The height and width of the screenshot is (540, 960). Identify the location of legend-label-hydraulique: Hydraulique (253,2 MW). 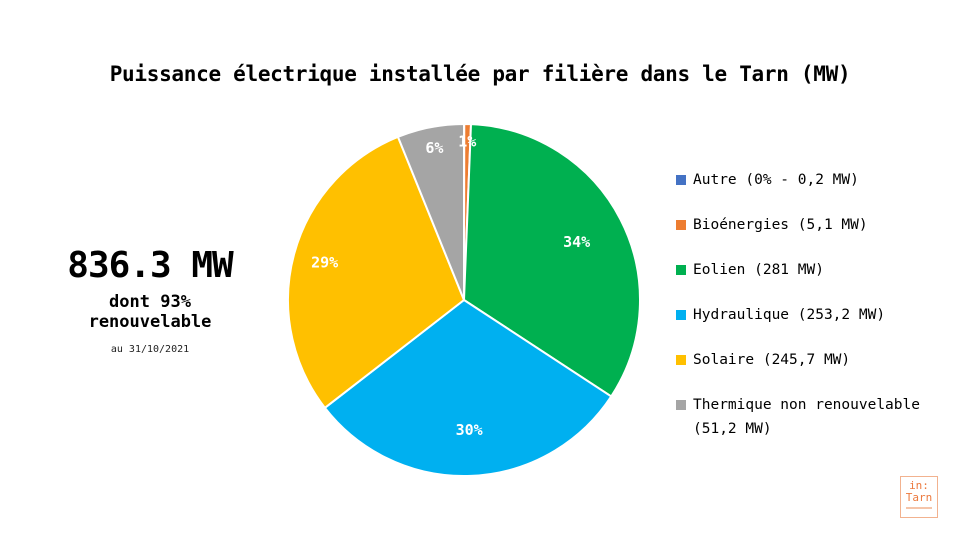
(789, 315).